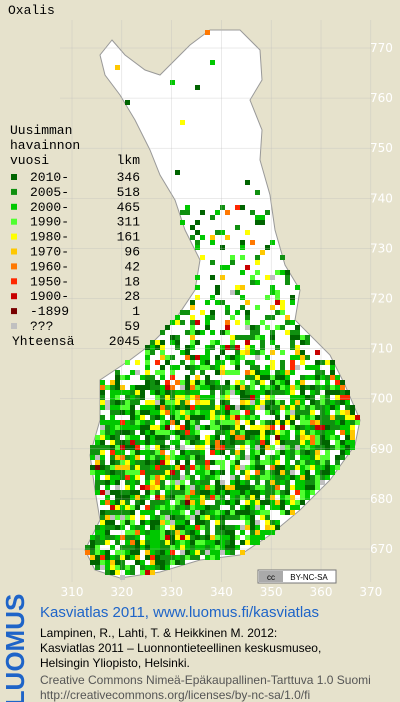 This screenshot has width=400, height=702. What do you see at coordinates (128, 192) in the screenshot?
I see `legend-count: 518` at bounding box center [128, 192].